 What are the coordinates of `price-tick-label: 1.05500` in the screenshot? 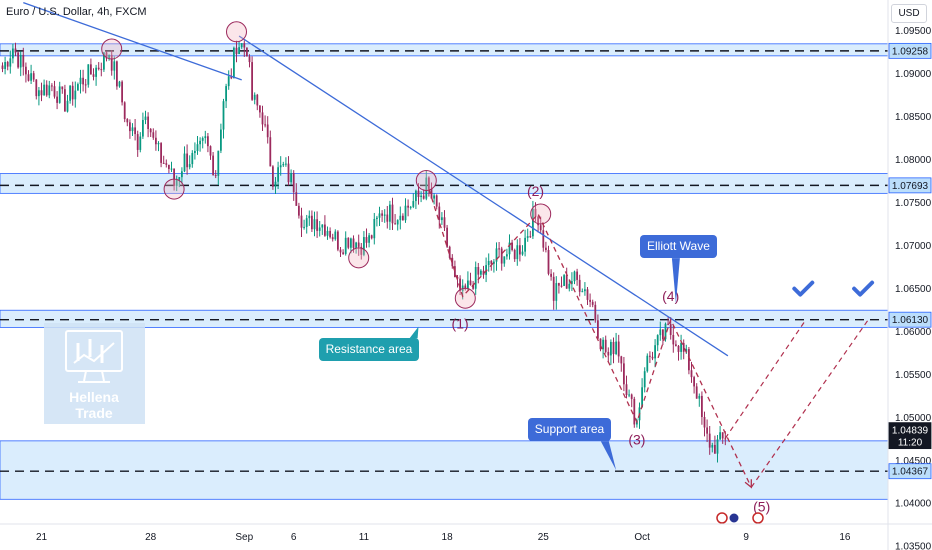 It's located at (913, 375).